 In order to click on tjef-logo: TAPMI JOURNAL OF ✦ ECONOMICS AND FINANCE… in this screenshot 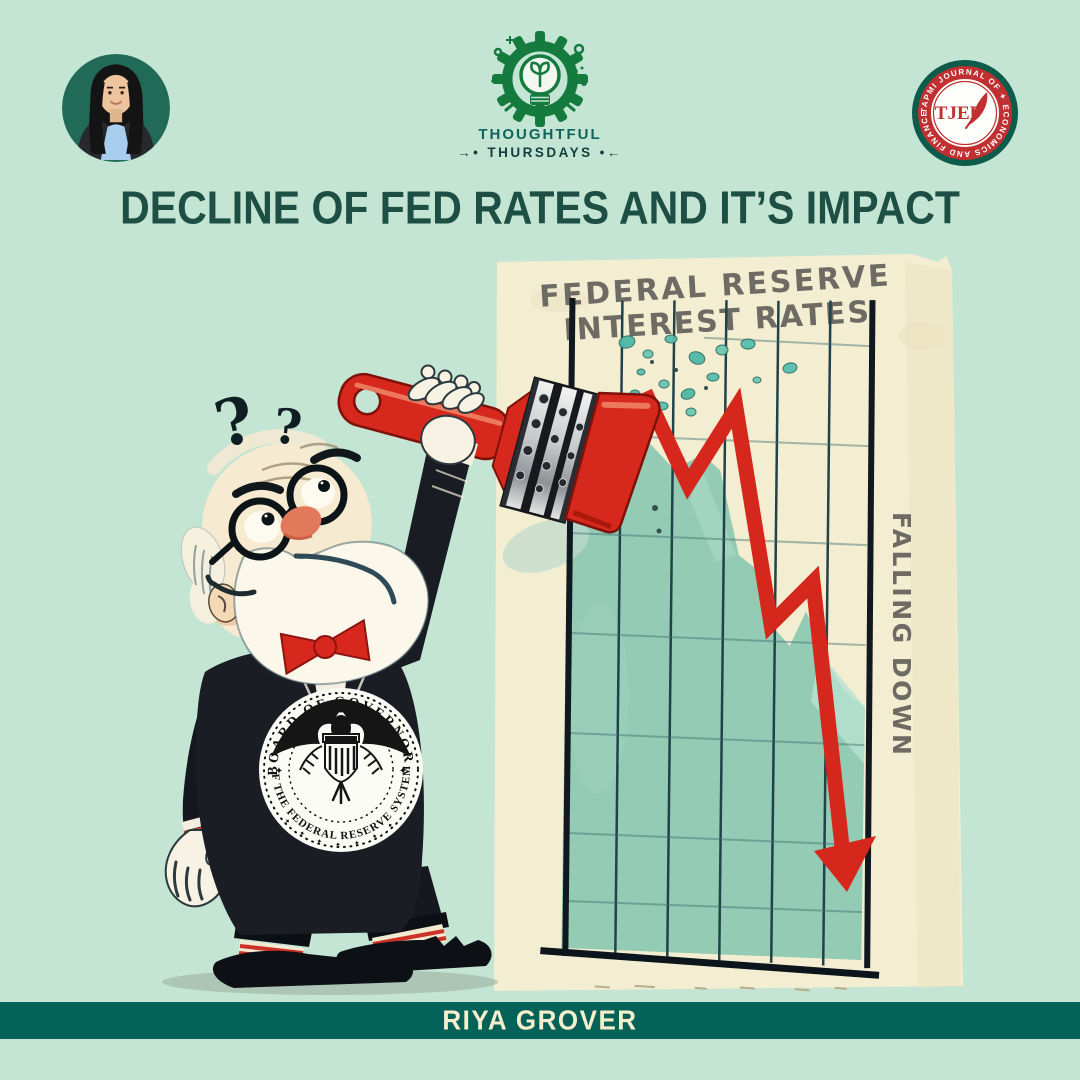, I will do `click(963, 109)`.